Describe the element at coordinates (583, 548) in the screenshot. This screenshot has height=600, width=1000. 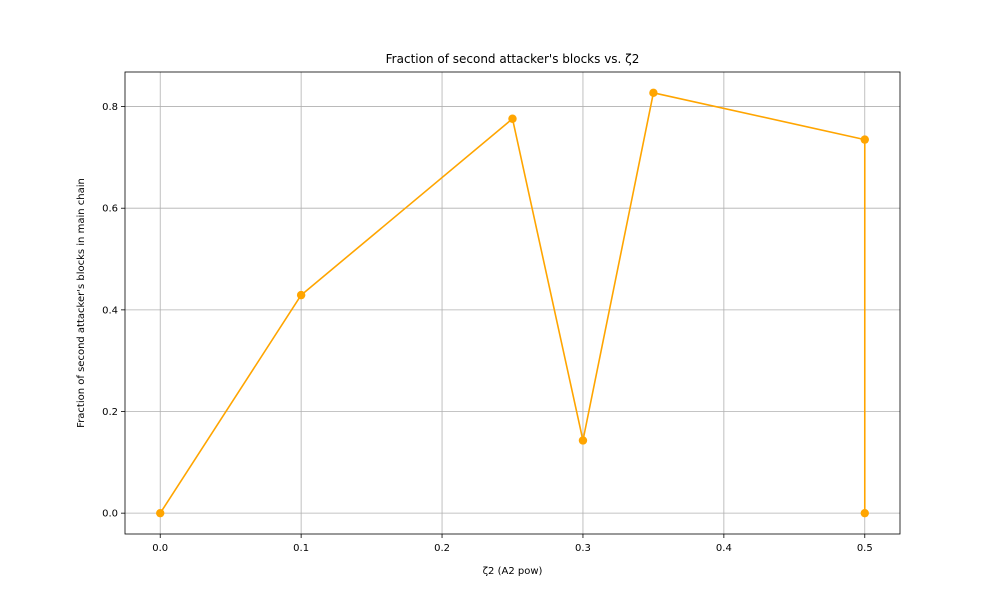
I see `x-tick-label: 0.3` at that location.